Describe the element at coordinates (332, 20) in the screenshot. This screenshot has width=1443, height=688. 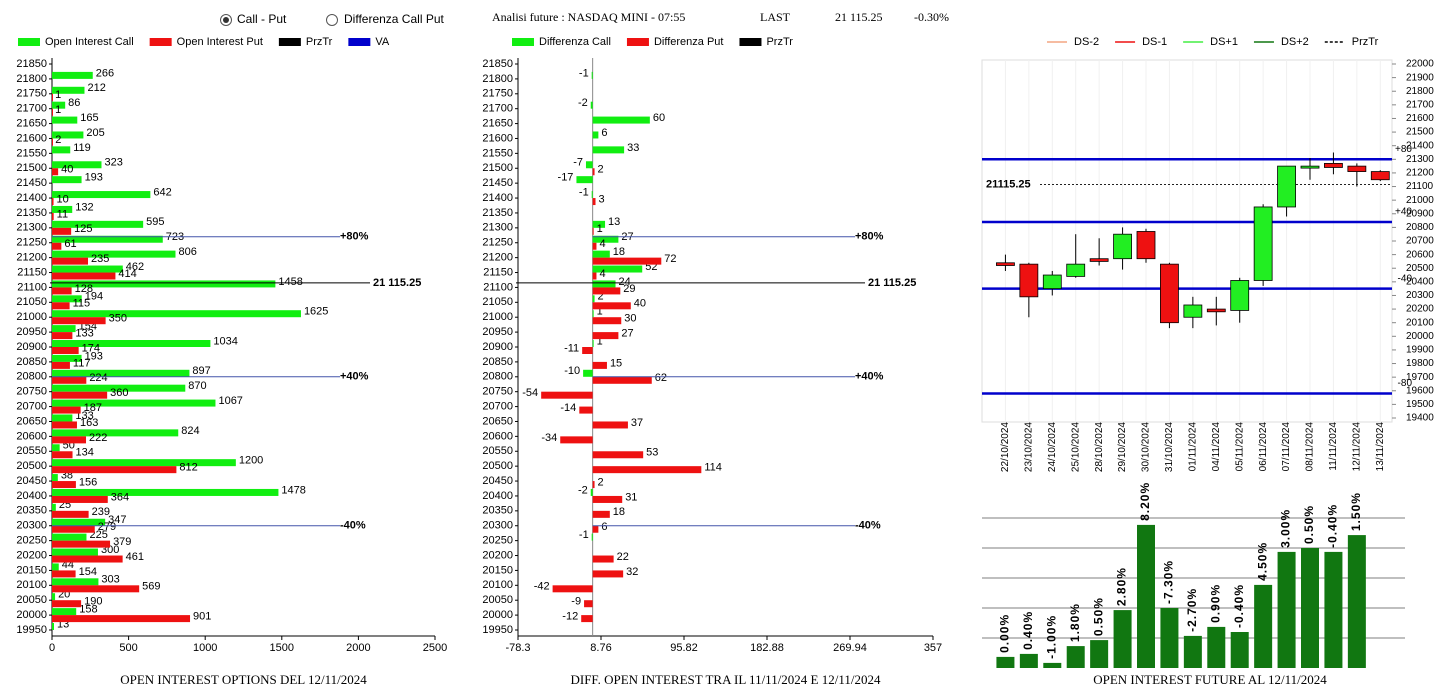
I see `radio-diff` at that location.